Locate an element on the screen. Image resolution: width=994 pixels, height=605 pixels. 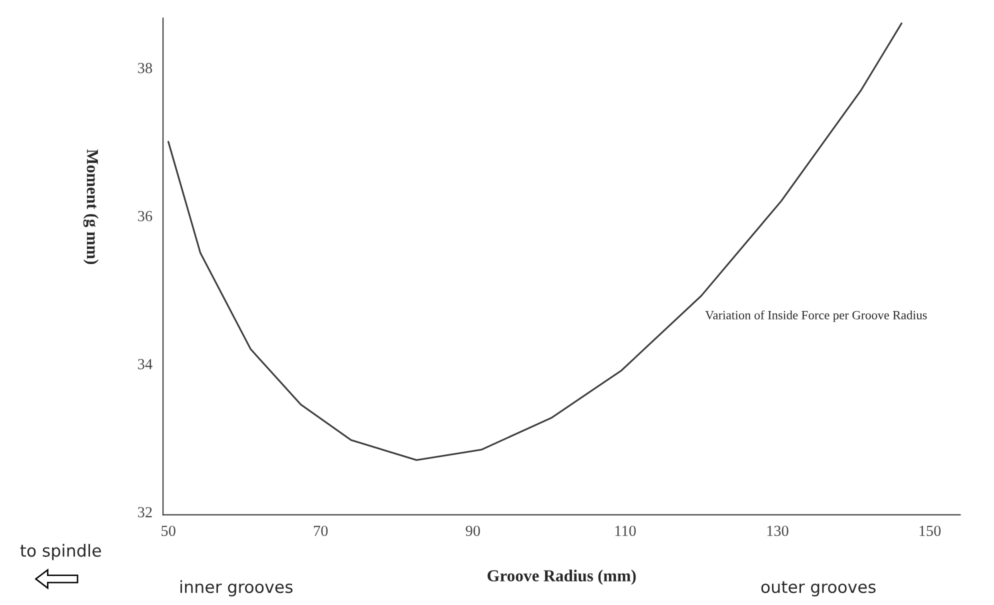
text: inner grooves is located at coordinates (236, 588).